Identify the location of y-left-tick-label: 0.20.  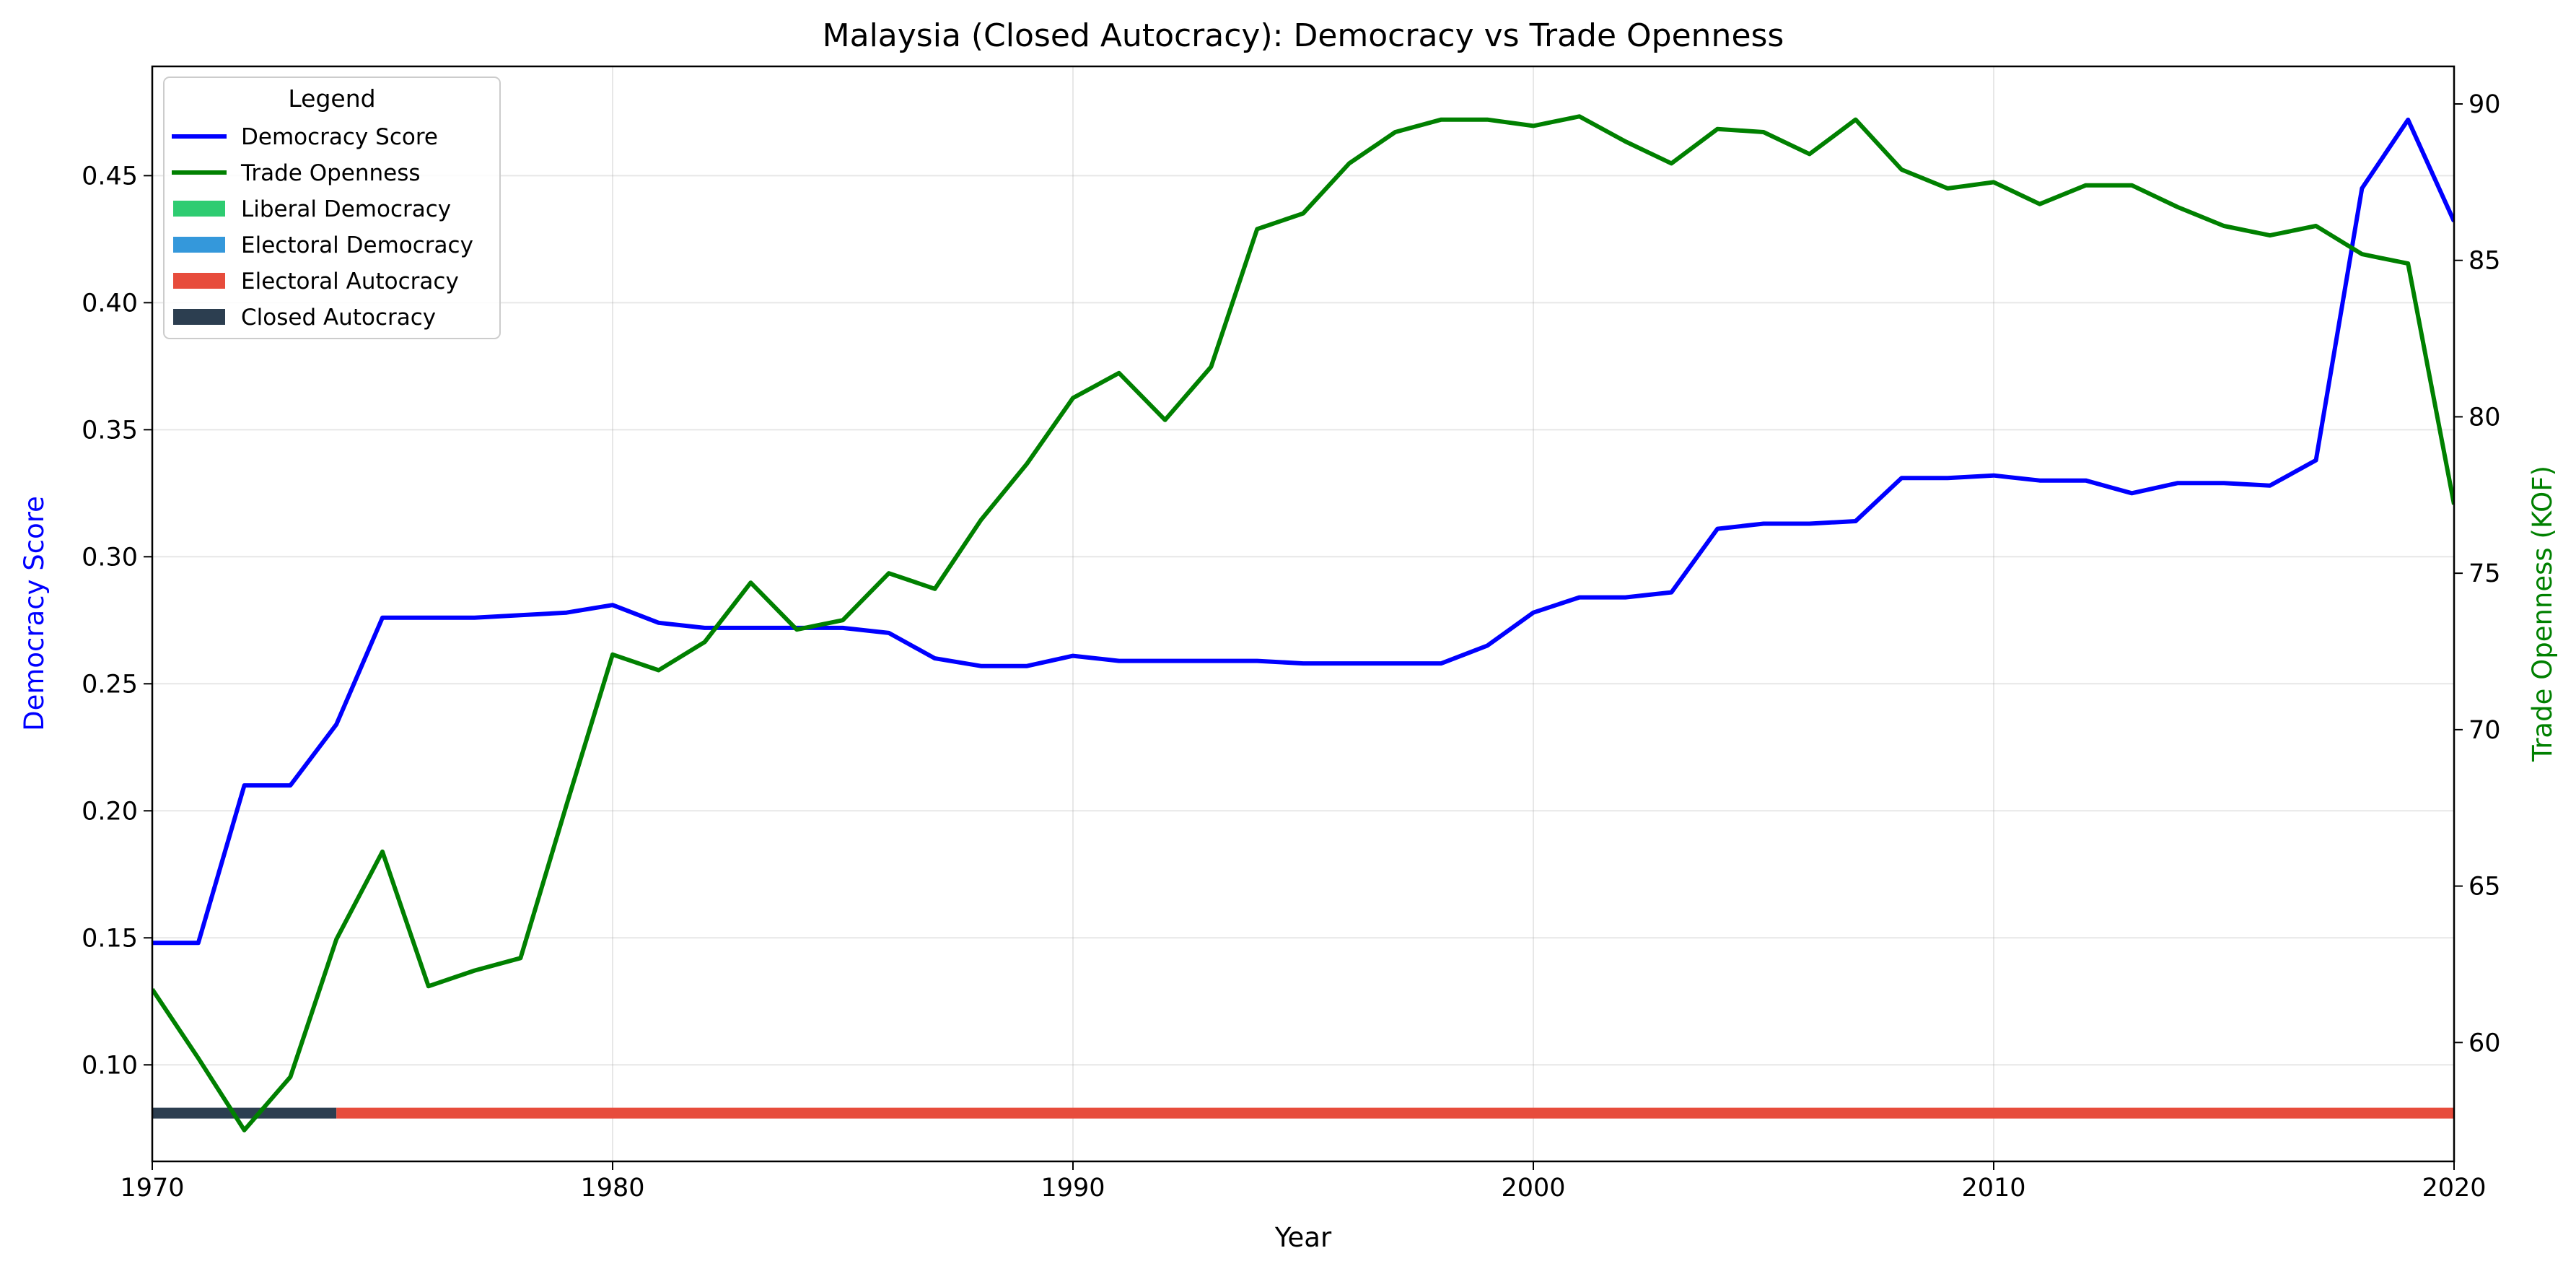
(110, 812).